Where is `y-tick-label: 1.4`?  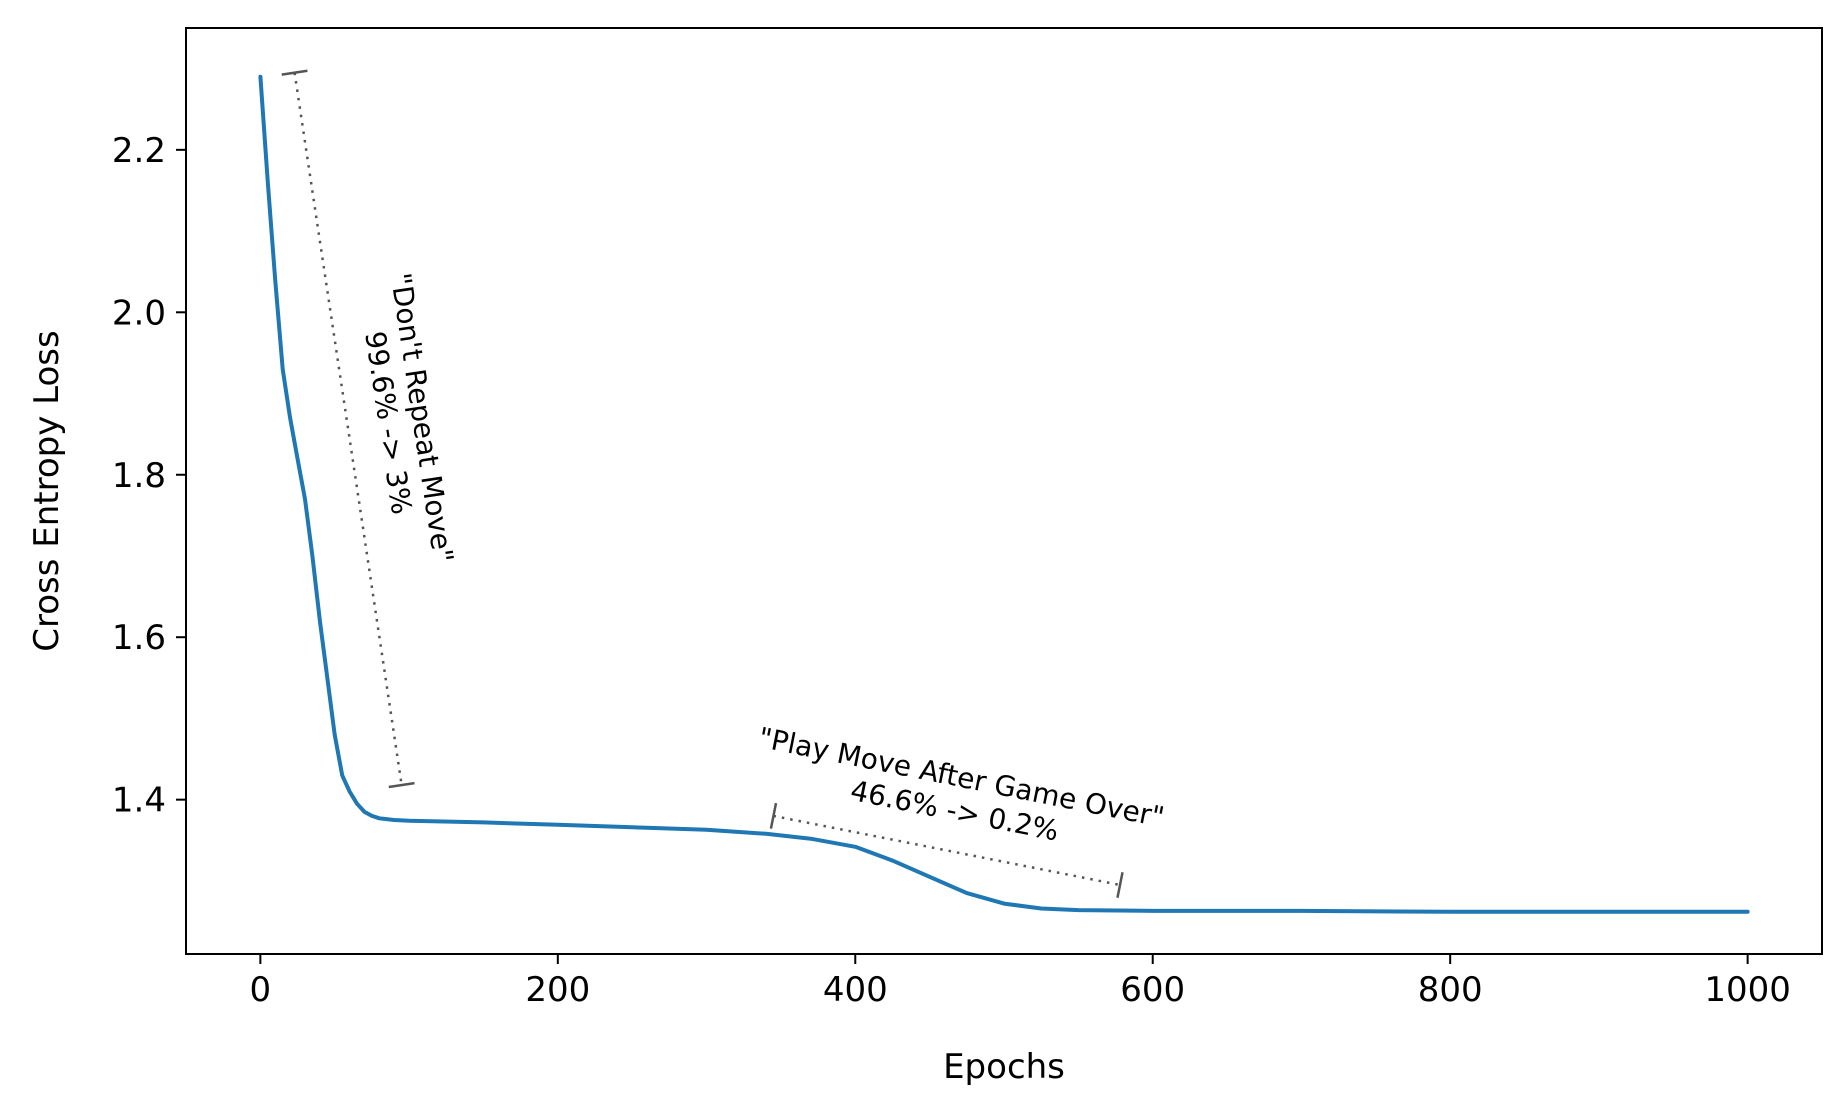
y-tick-label: 1.4 is located at coordinates (139, 801).